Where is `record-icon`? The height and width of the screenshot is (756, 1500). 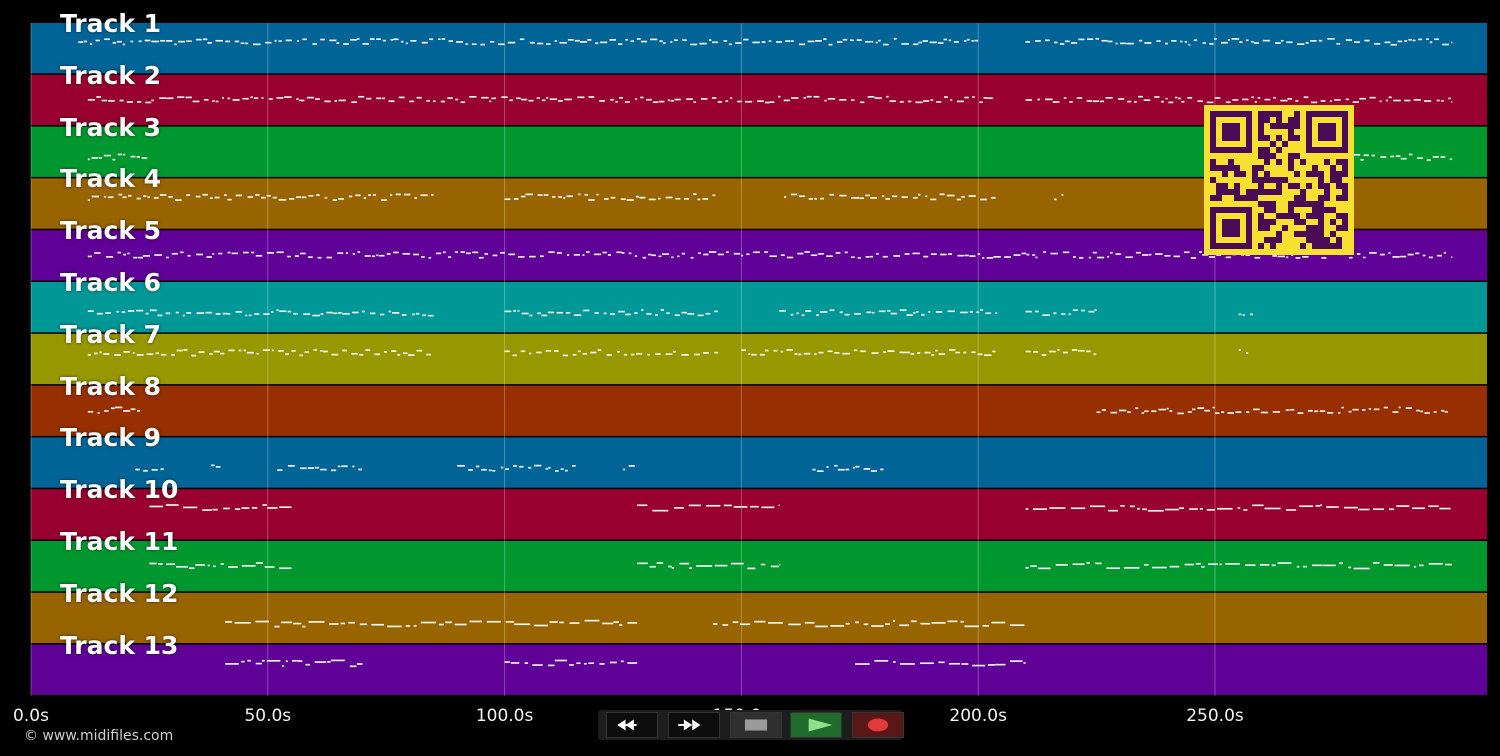 record-icon is located at coordinates (878, 725).